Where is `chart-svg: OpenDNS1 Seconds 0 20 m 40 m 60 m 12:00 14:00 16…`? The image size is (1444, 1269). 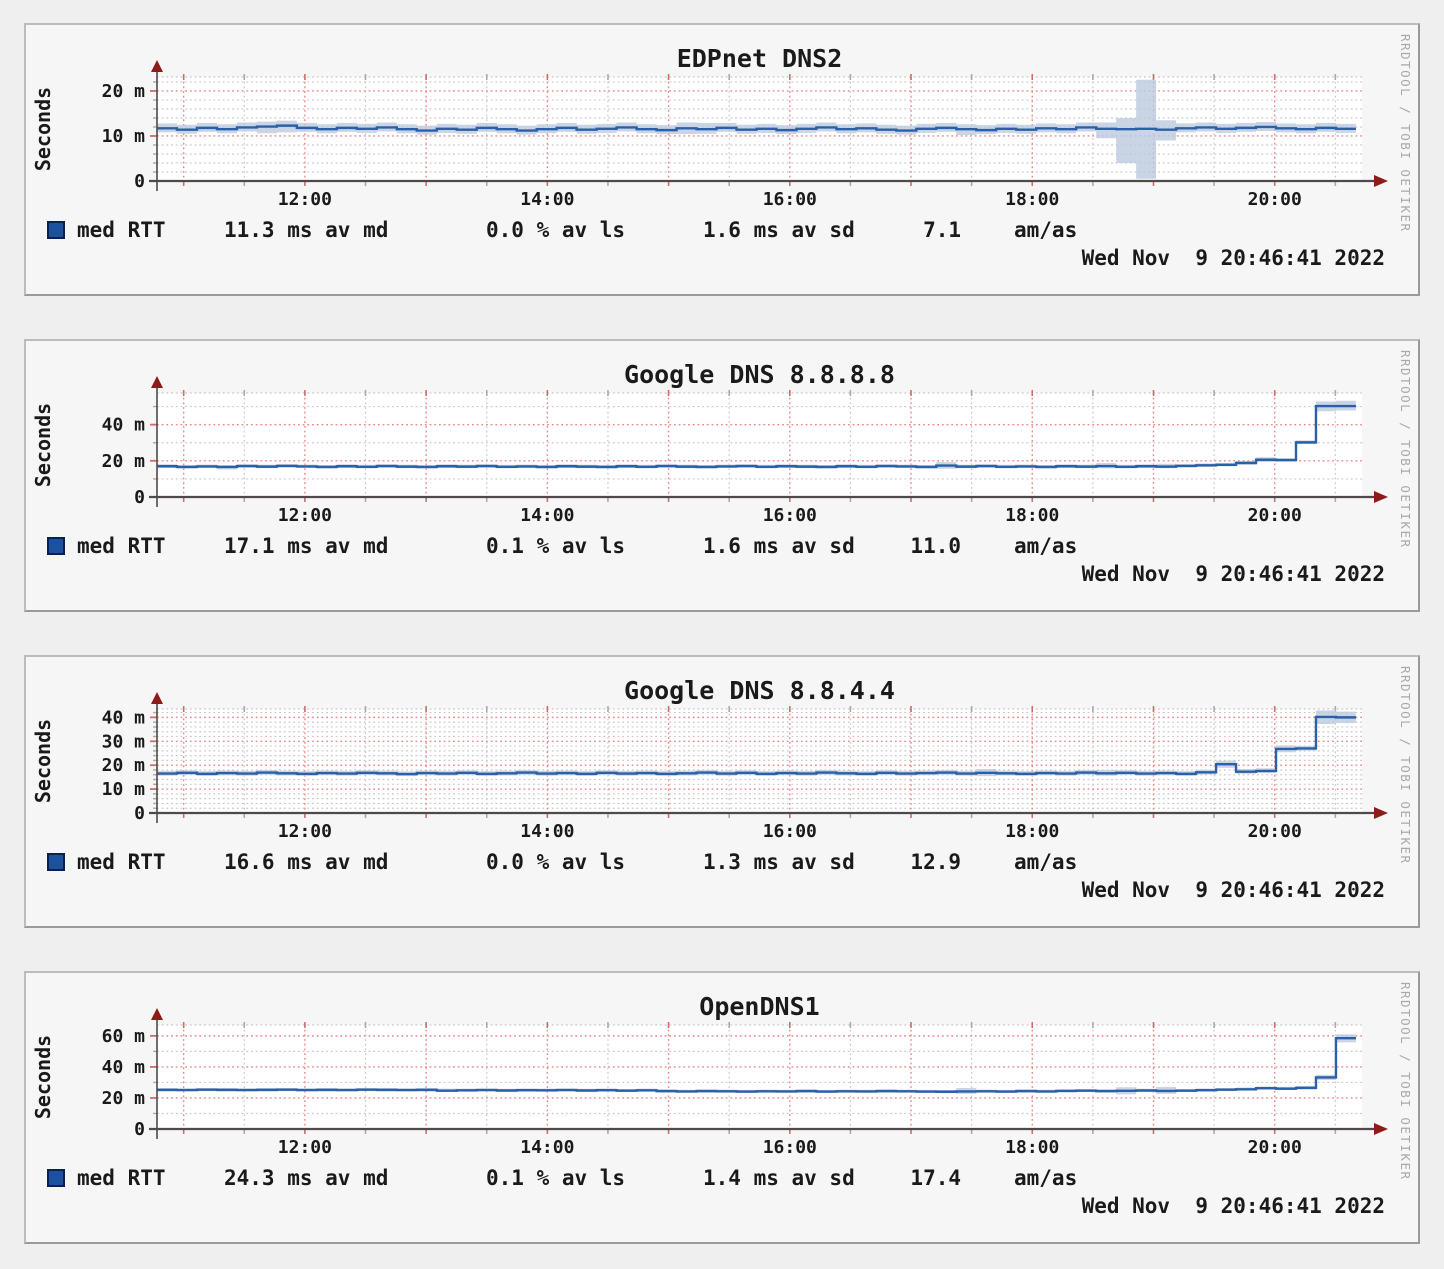
chart-svg: OpenDNS1 Seconds 0 20 m 40 m 60 m 12:00 14:00 16… is located at coordinates (709, 1075).